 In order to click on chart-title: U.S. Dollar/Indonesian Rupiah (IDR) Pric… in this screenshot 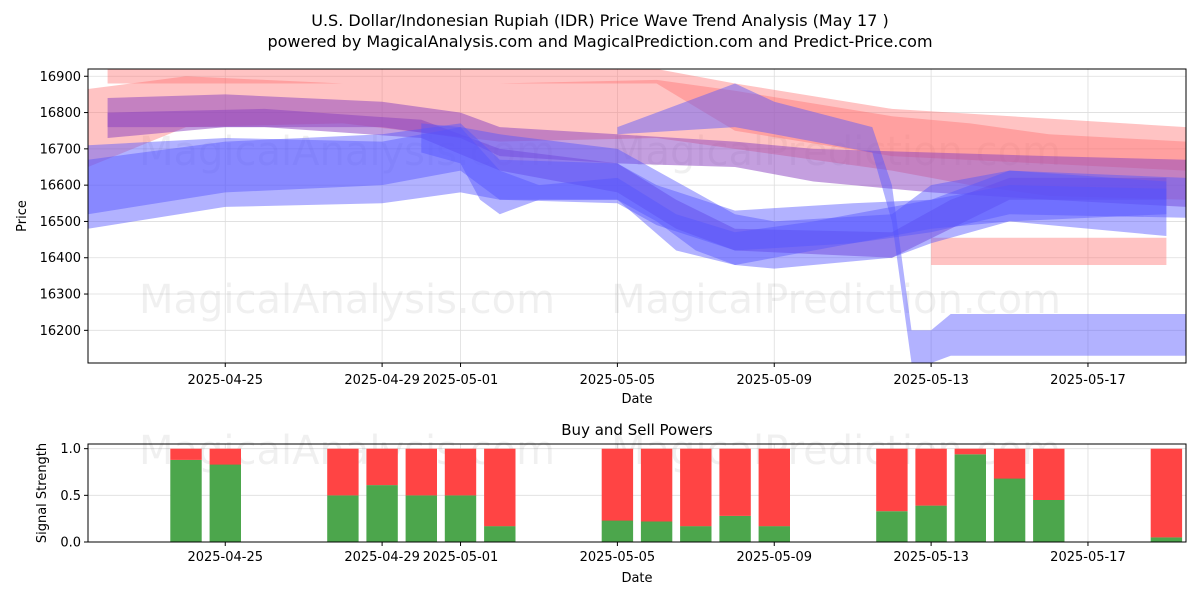, I will do `click(600, 20)`.